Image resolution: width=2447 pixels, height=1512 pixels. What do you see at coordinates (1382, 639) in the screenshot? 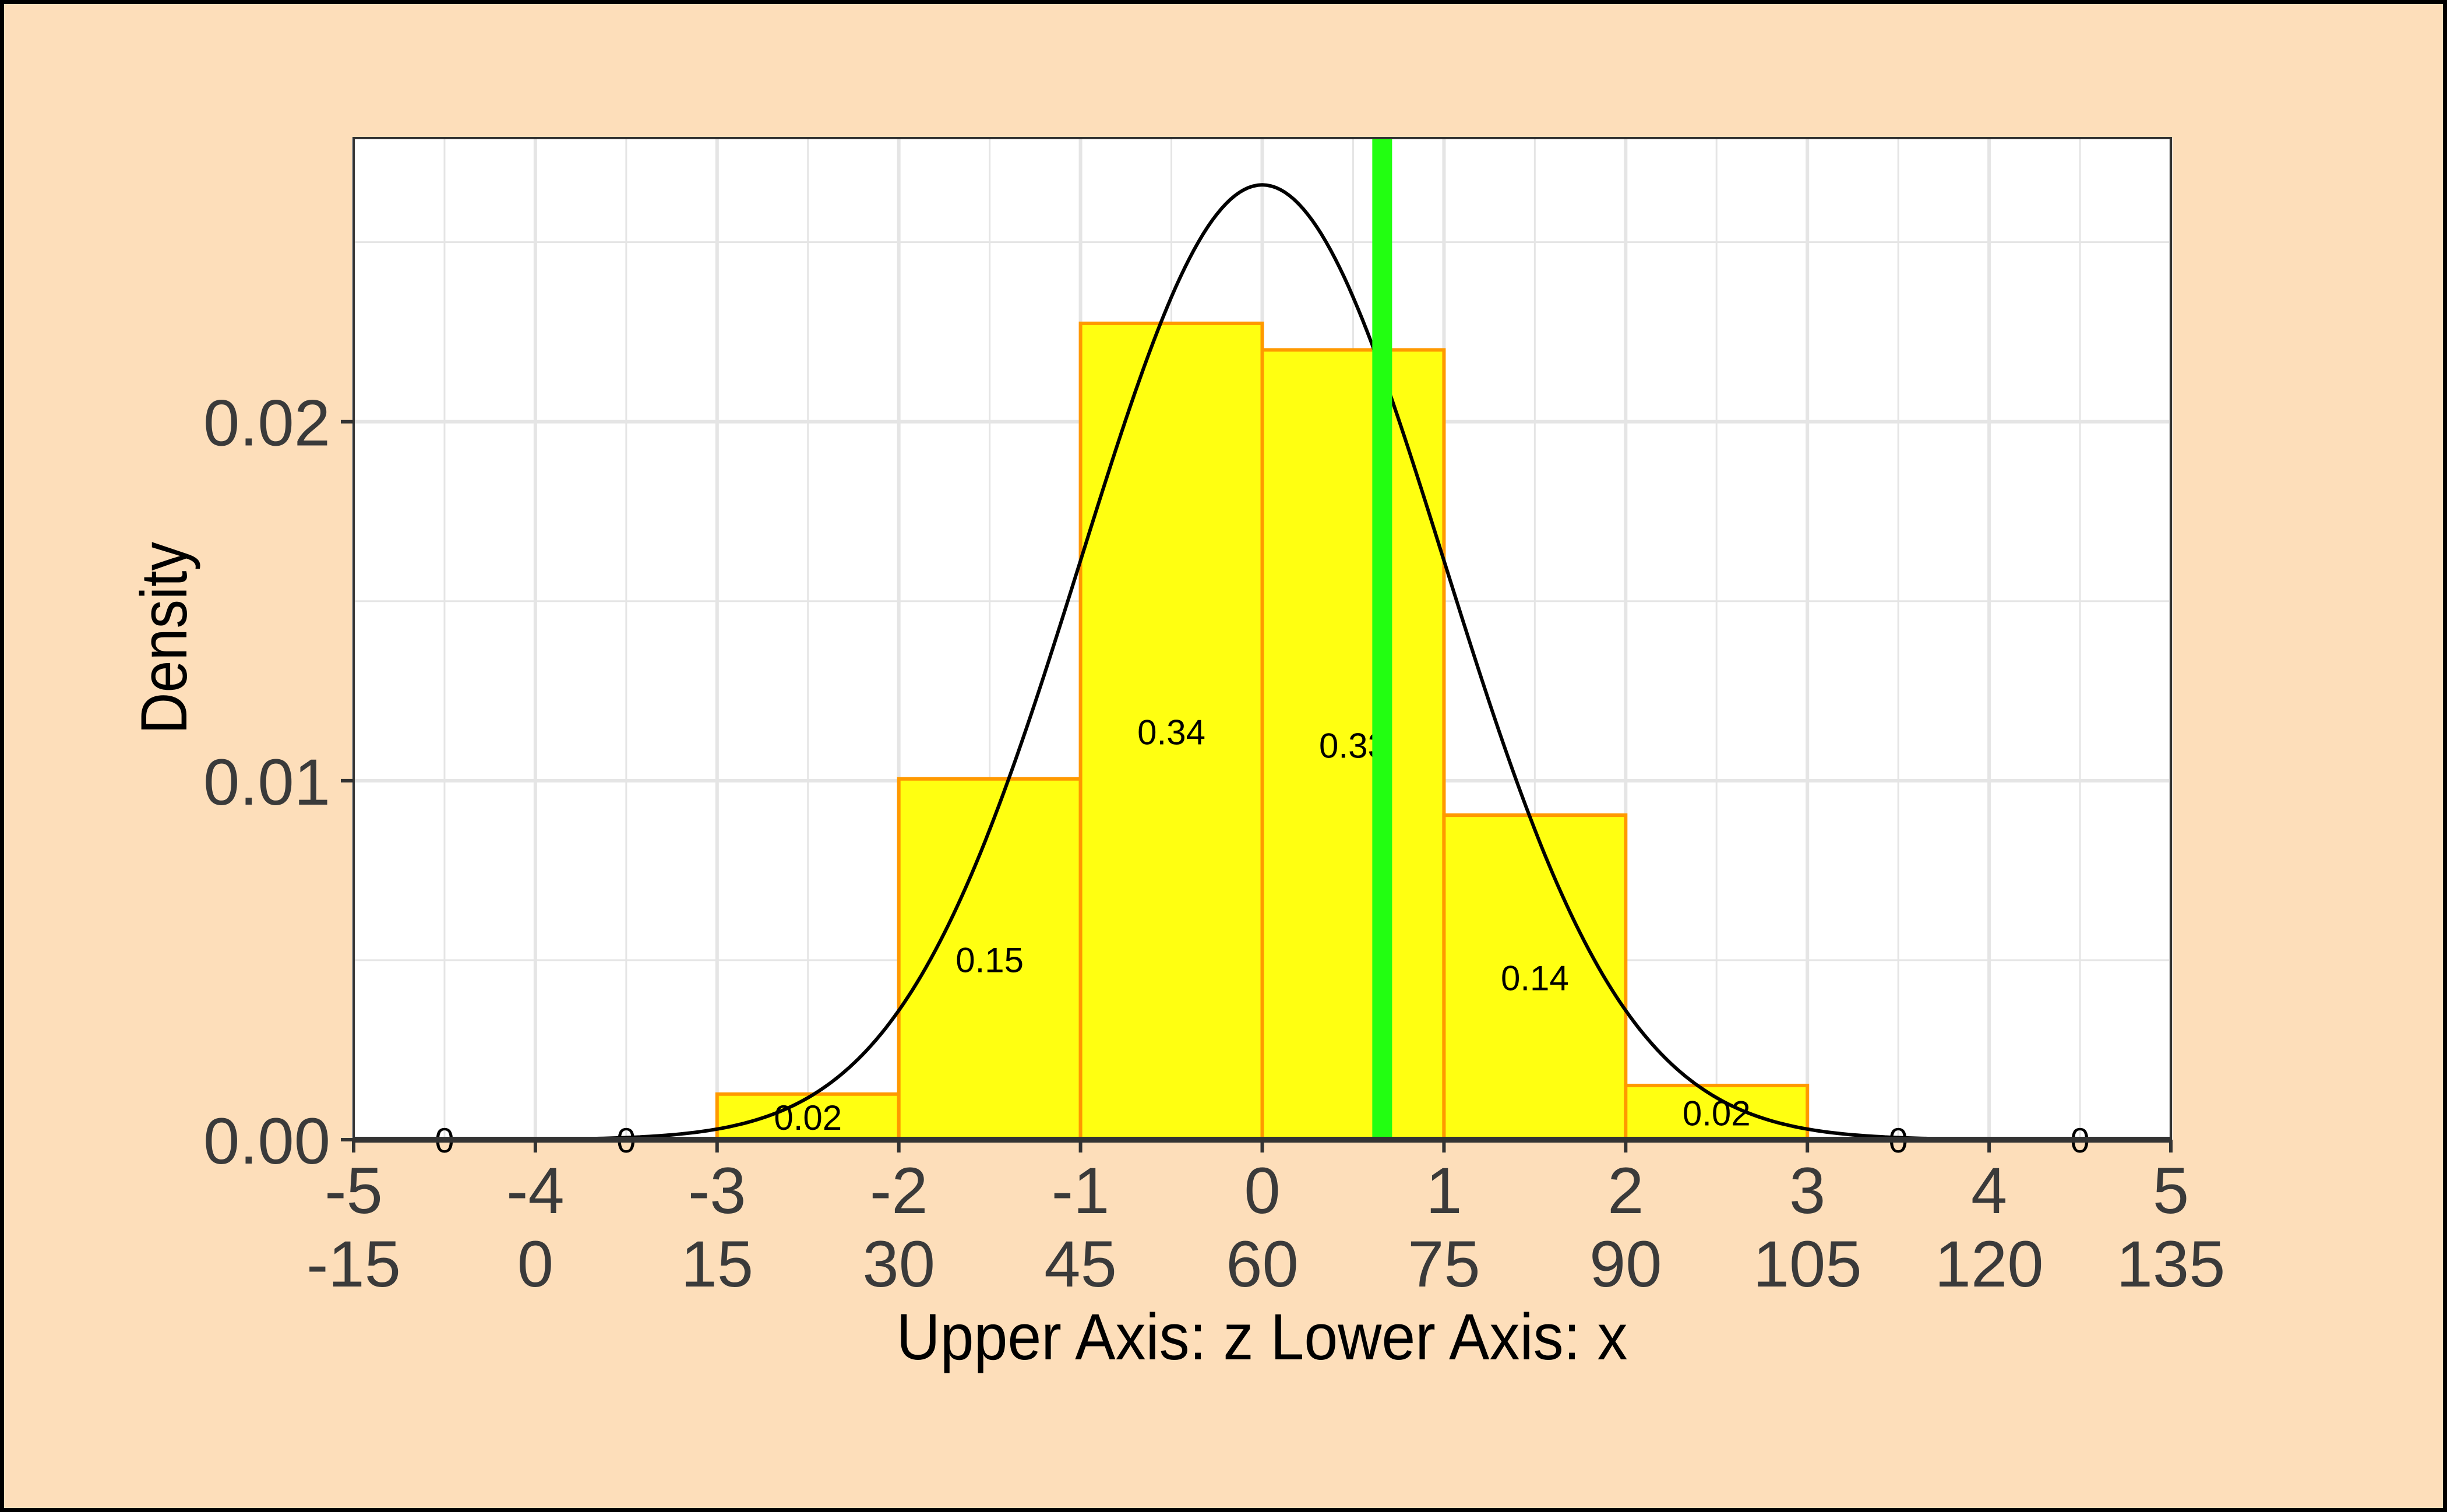
I see `z-marker-line` at bounding box center [1382, 639].